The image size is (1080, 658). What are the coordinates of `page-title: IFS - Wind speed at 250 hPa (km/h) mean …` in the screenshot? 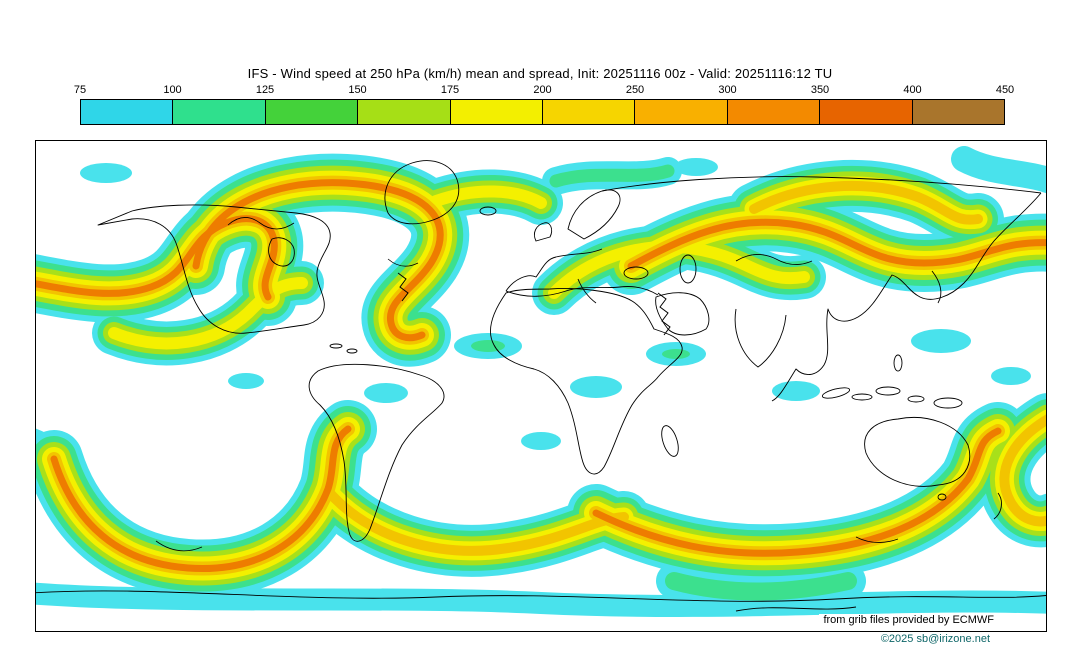 It's located at (540, 73).